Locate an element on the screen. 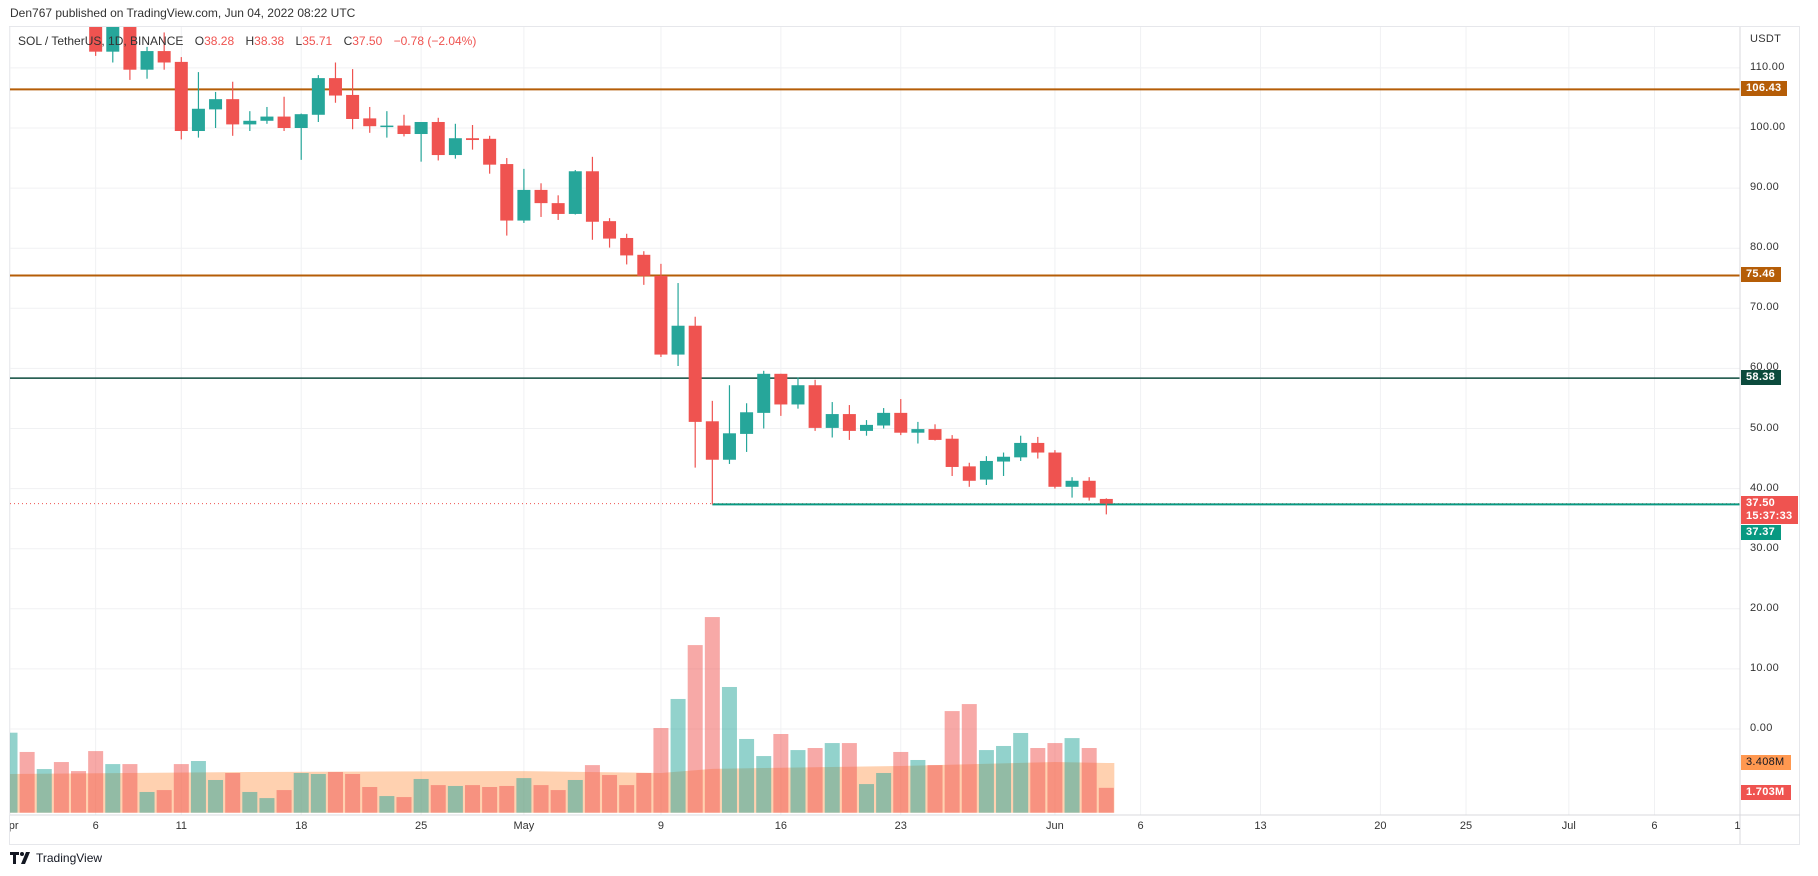  bar-countdown: 15:37:33 is located at coordinates (1769, 515).